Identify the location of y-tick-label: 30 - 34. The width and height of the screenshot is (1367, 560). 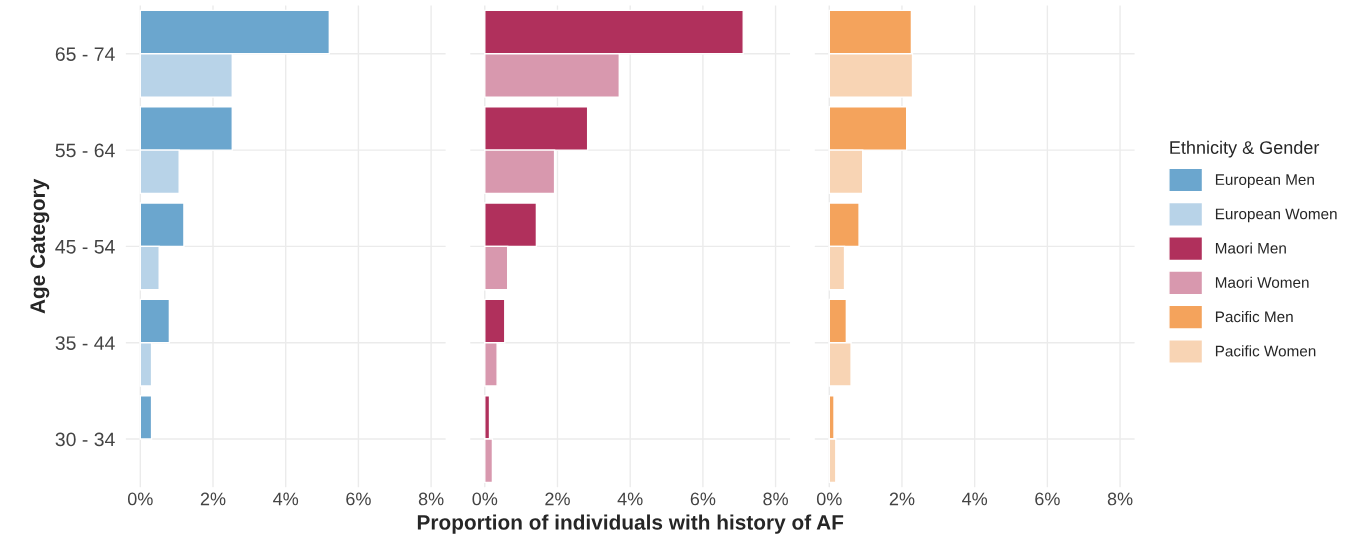
(85, 439).